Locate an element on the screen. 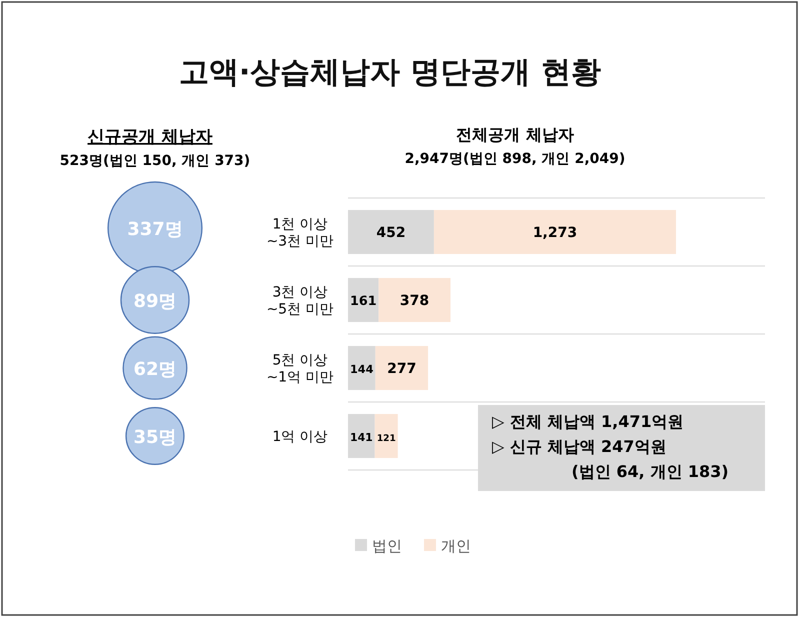 Image resolution: width=800 pixels, height=618 pixels. y-tick-label: 5천 이상 ~1억 미만 is located at coordinates (300, 369).